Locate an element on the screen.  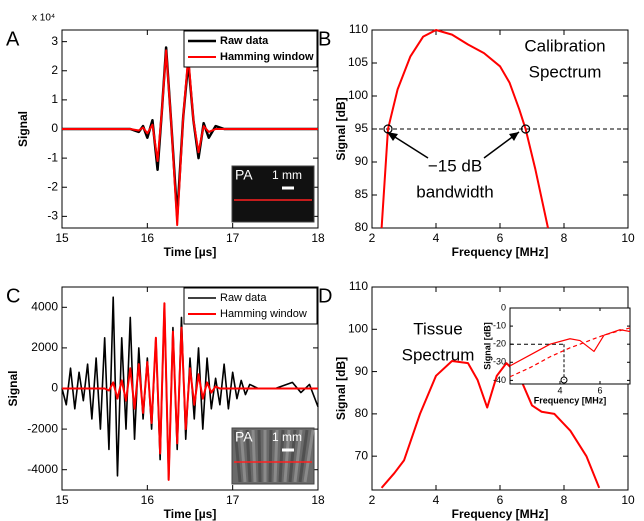
panel-letter: B is located at coordinates (324, 39).